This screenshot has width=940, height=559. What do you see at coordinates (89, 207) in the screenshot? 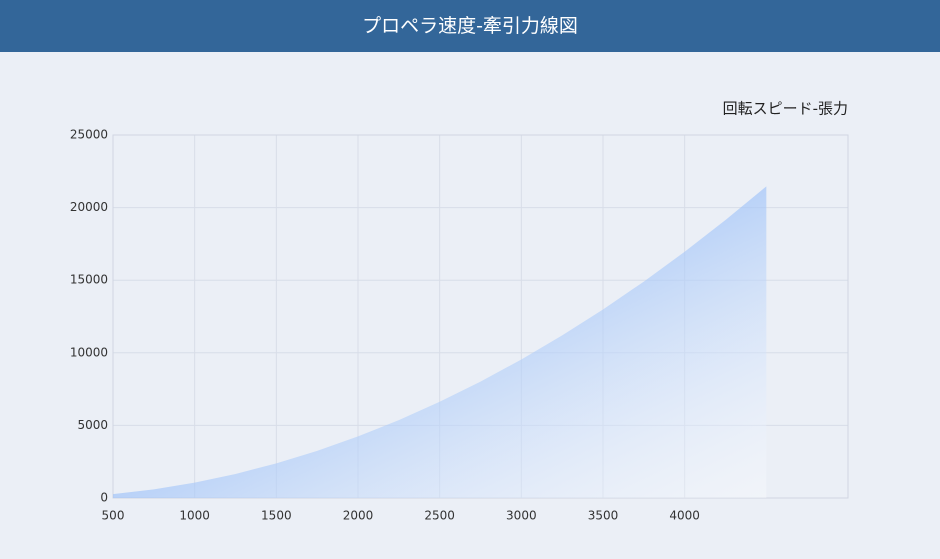
I see `y-tick-label: 20000` at bounding box center [89, 207].